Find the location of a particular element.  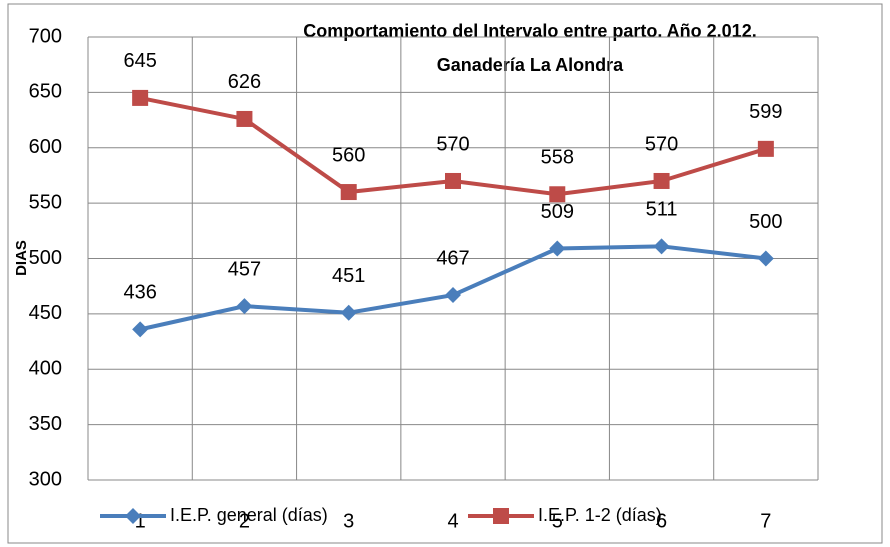

data-label: 467 is located at coordinates (452, 258).